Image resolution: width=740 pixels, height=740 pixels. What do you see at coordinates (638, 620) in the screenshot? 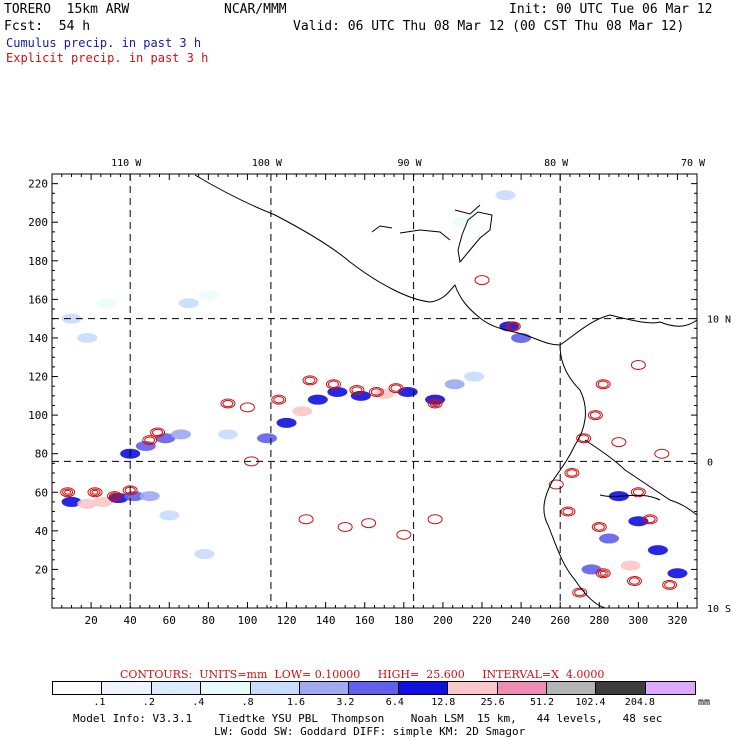
I see `x-tick-label: 300` at bounding box center [638, 620].